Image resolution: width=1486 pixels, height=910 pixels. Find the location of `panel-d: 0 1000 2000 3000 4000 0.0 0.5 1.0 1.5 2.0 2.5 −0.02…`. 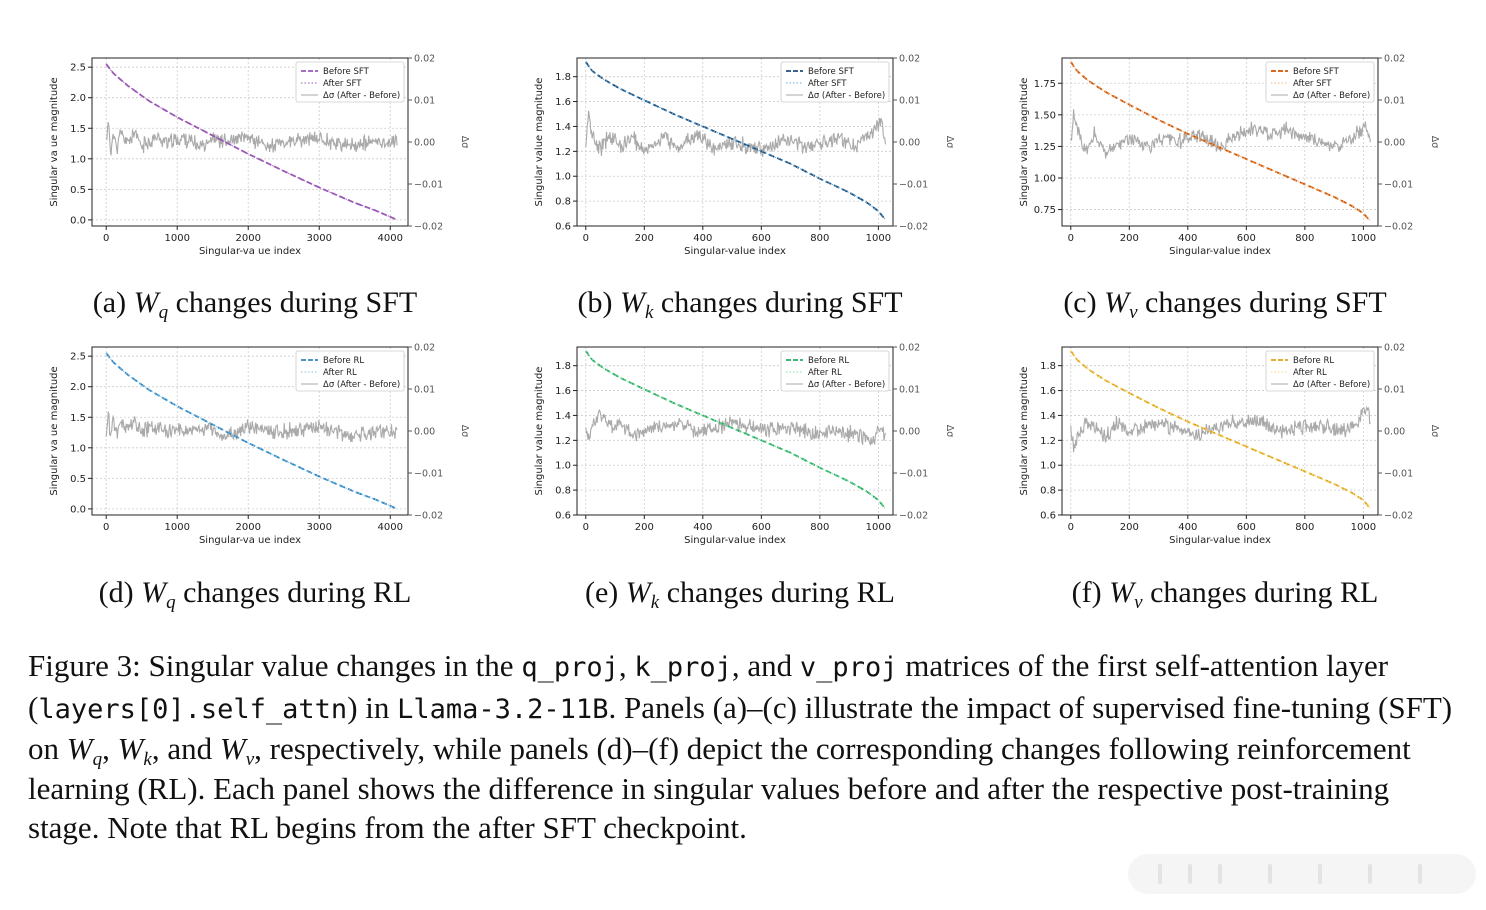

panel-d: 0 1000 2000 3000 4000 0.0 0.5 1.0 1.5 2.0 2.5 −0.02… is located at coordinates (250, 444).